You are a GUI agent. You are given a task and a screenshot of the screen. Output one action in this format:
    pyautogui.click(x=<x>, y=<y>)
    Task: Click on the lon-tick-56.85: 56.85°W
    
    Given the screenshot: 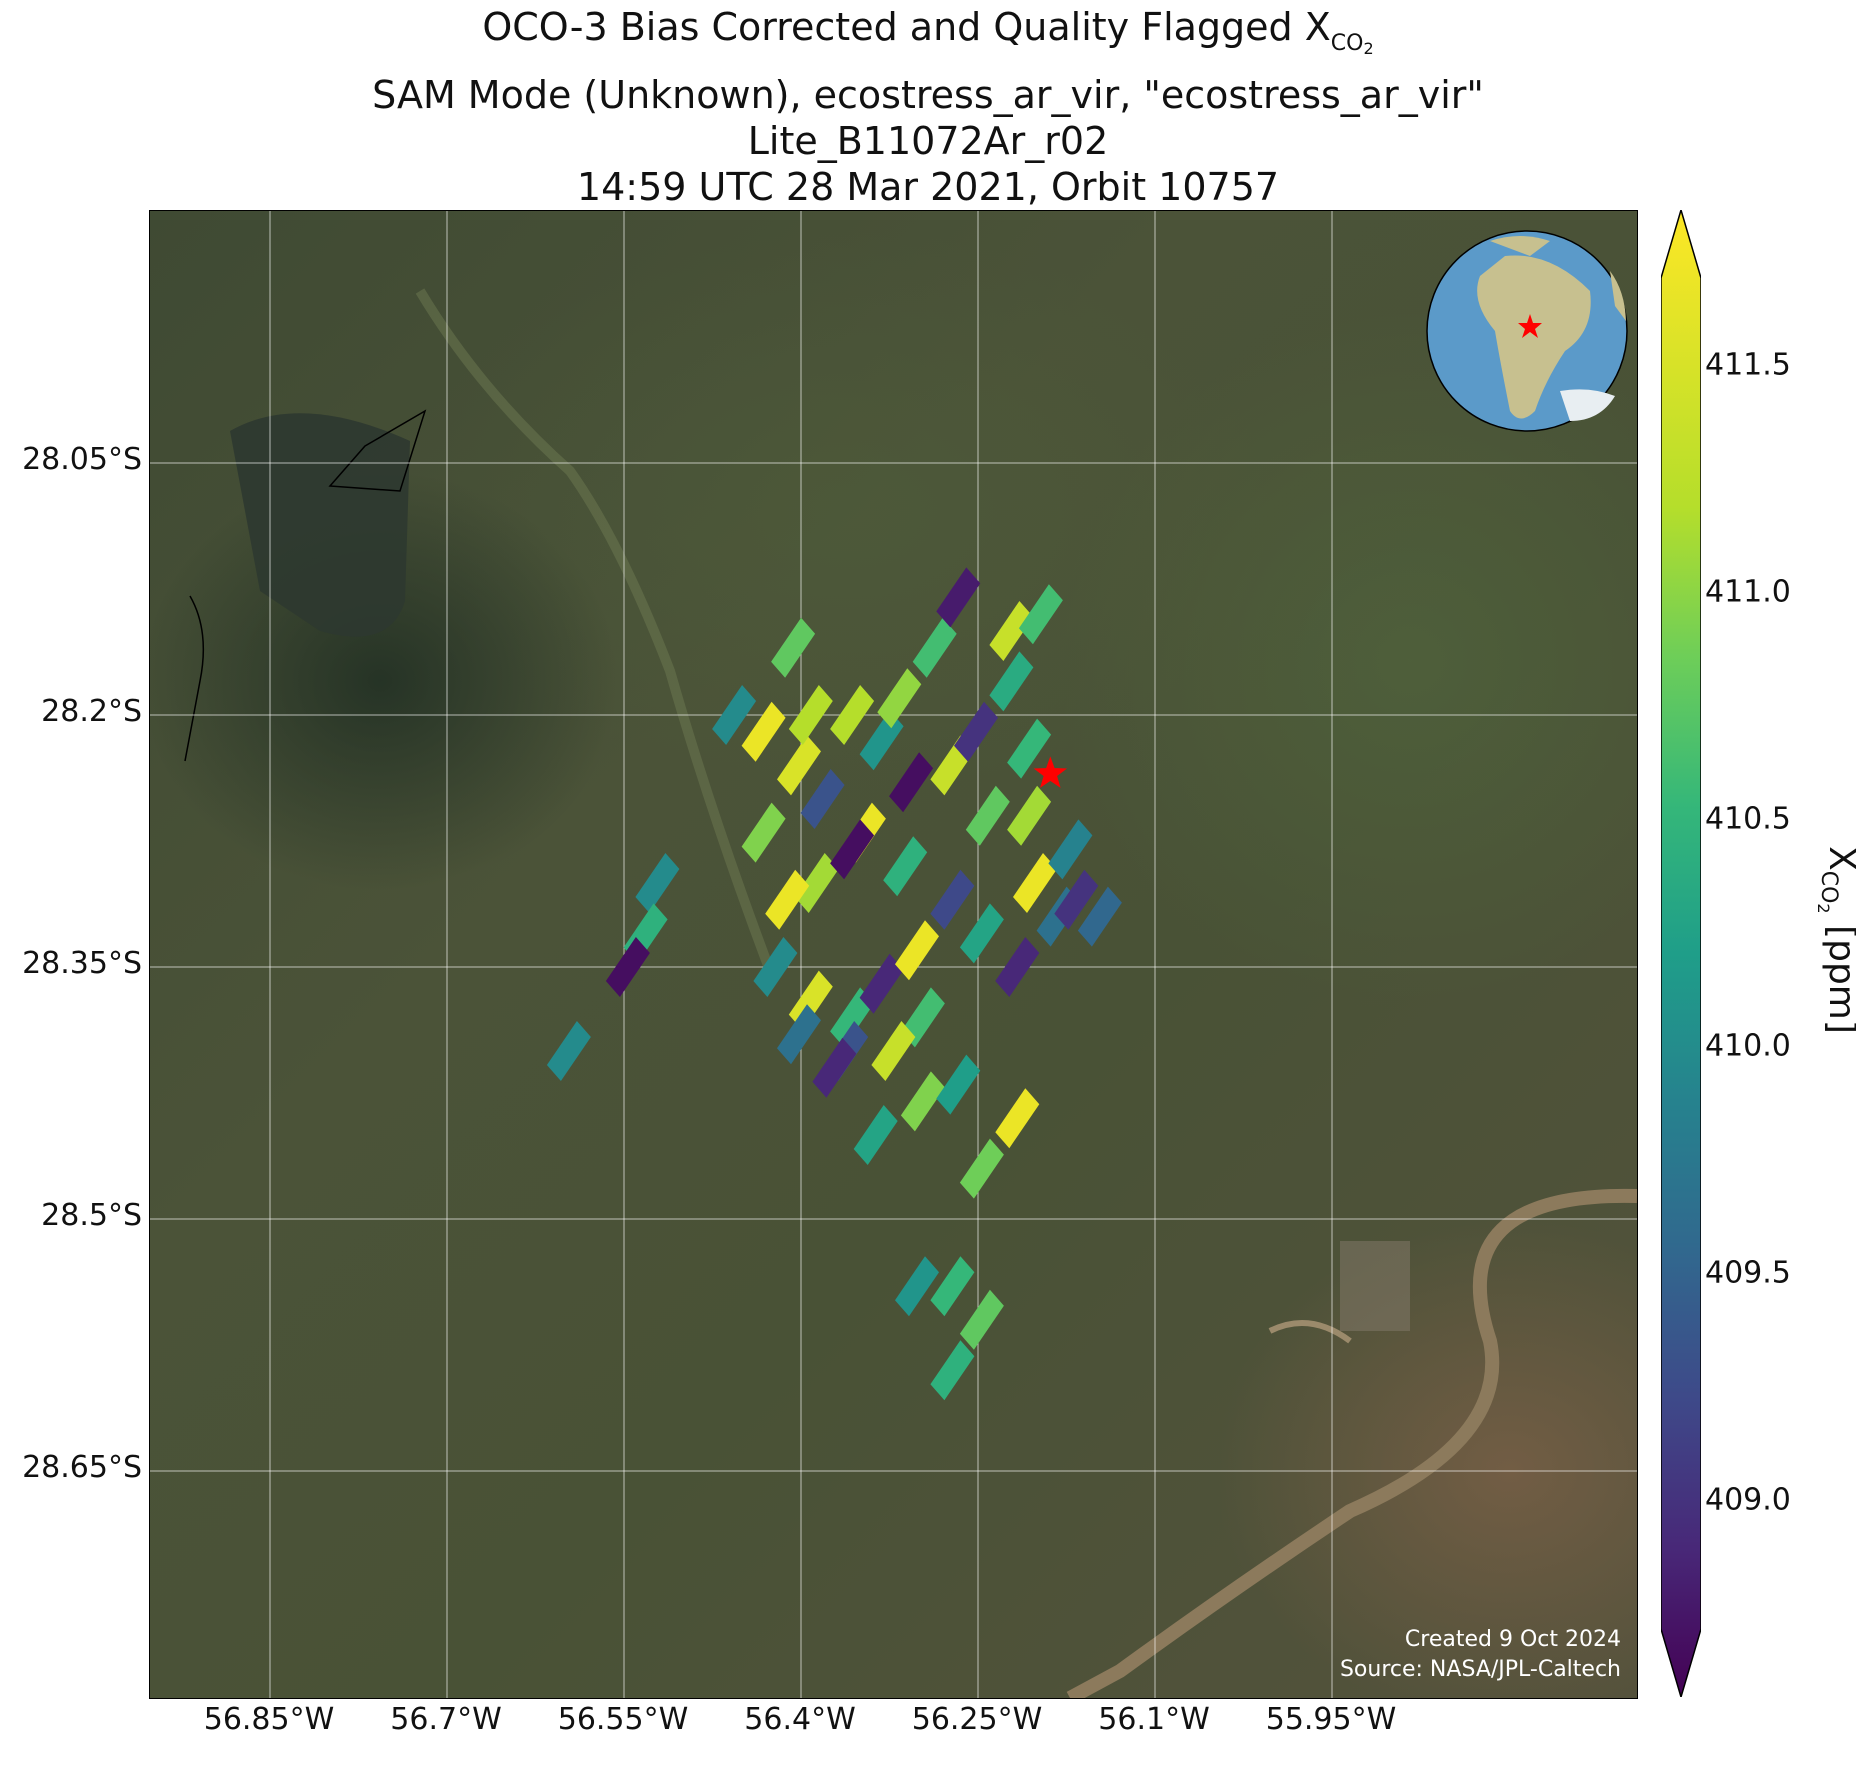 What is the action you would take?
    pyautogui.click(x=269, y=1719)
    